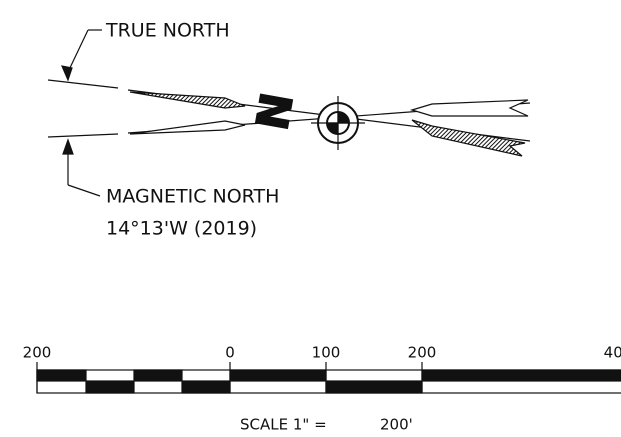 The height and width of the screenshot is (437, 621). I want to click on scale-label: 400, so click(612, 353).